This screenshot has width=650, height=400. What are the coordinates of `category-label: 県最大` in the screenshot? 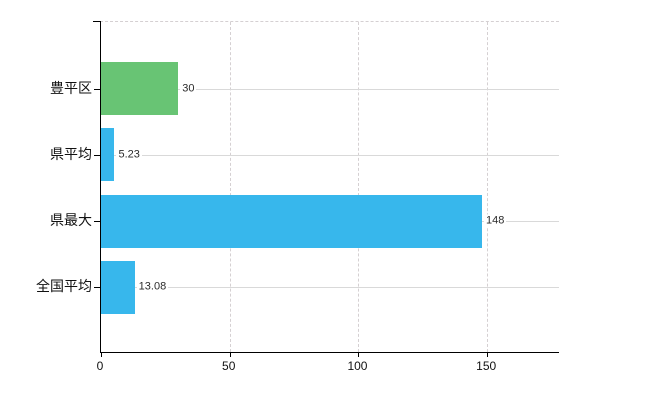 It's located at (71, 220).